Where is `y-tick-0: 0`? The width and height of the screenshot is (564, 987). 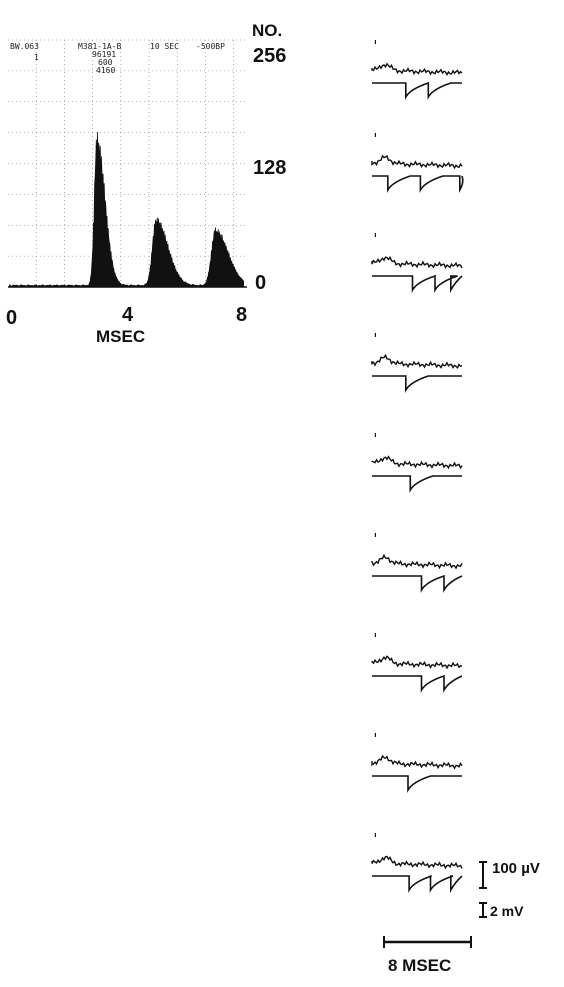
y-tick-0: 0 is located at coordinates (261, 283).